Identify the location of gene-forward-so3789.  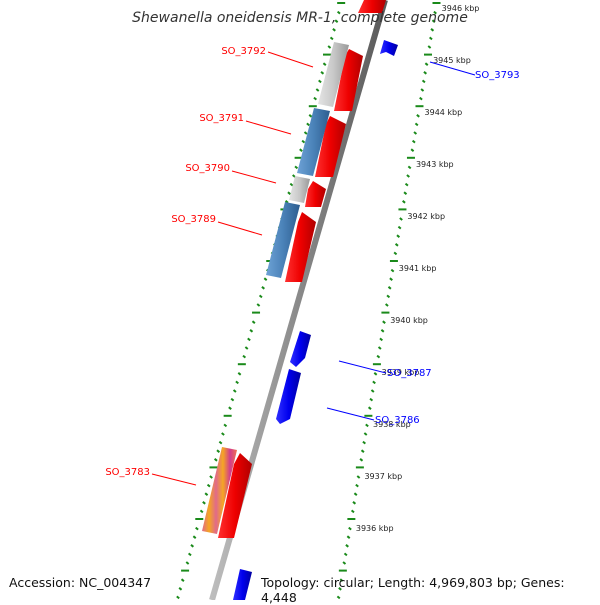
(300, 247).